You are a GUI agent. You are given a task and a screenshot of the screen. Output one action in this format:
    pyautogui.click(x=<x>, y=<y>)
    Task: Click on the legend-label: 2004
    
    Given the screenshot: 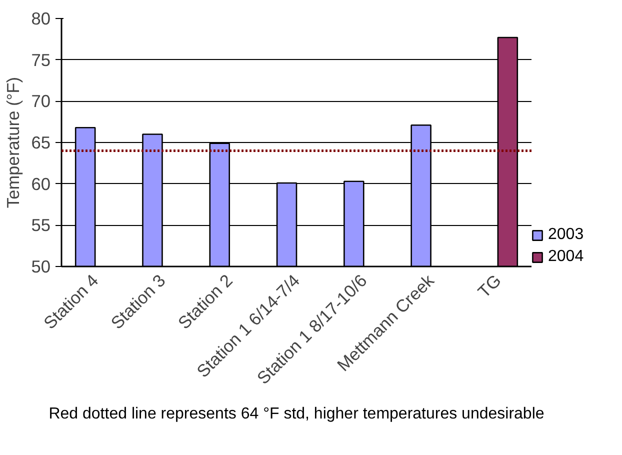 What is the action you would take?
    pyautogui.click(x=566, y=257)
    